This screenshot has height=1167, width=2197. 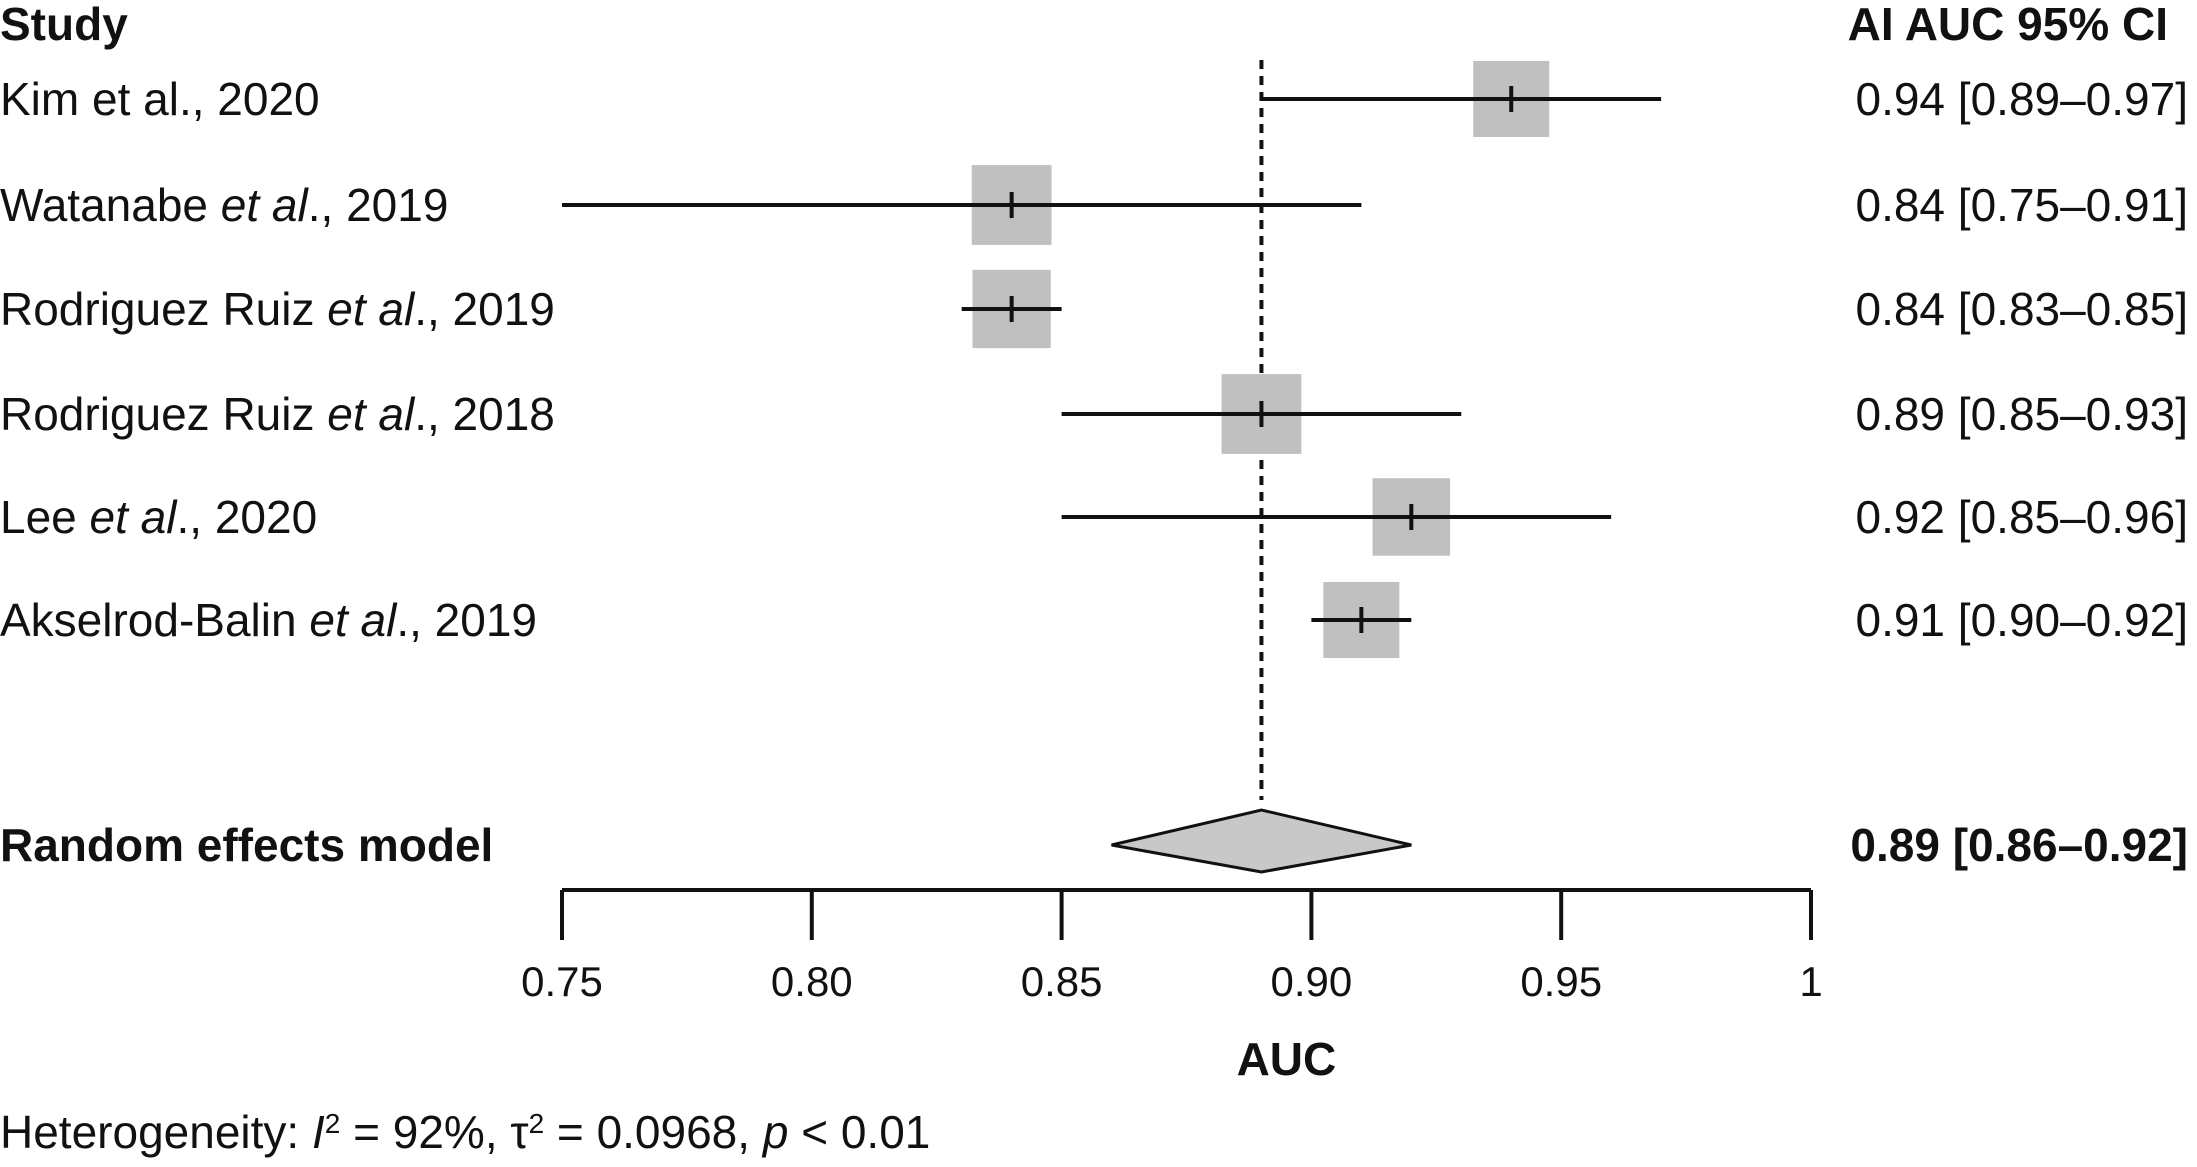 What do you see at coordinates (1094, 841) in the screenshot?
I see `summary-row: Random effects model 0.89 [0.86–0.92]` at bounding box center [1094, 841].